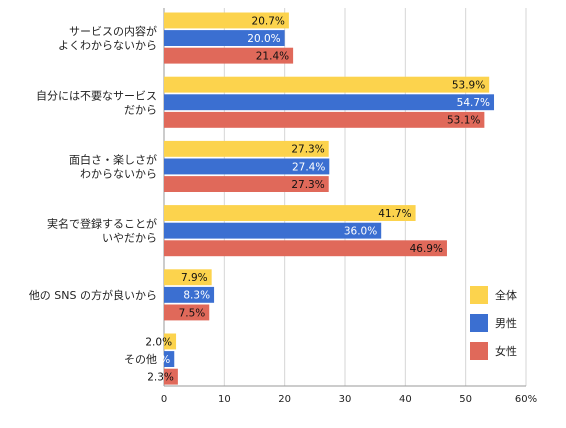 Image resolution: width=566 pixels, height=428 pixels. I want to click on legend-label: 全体, so click(506, 295).